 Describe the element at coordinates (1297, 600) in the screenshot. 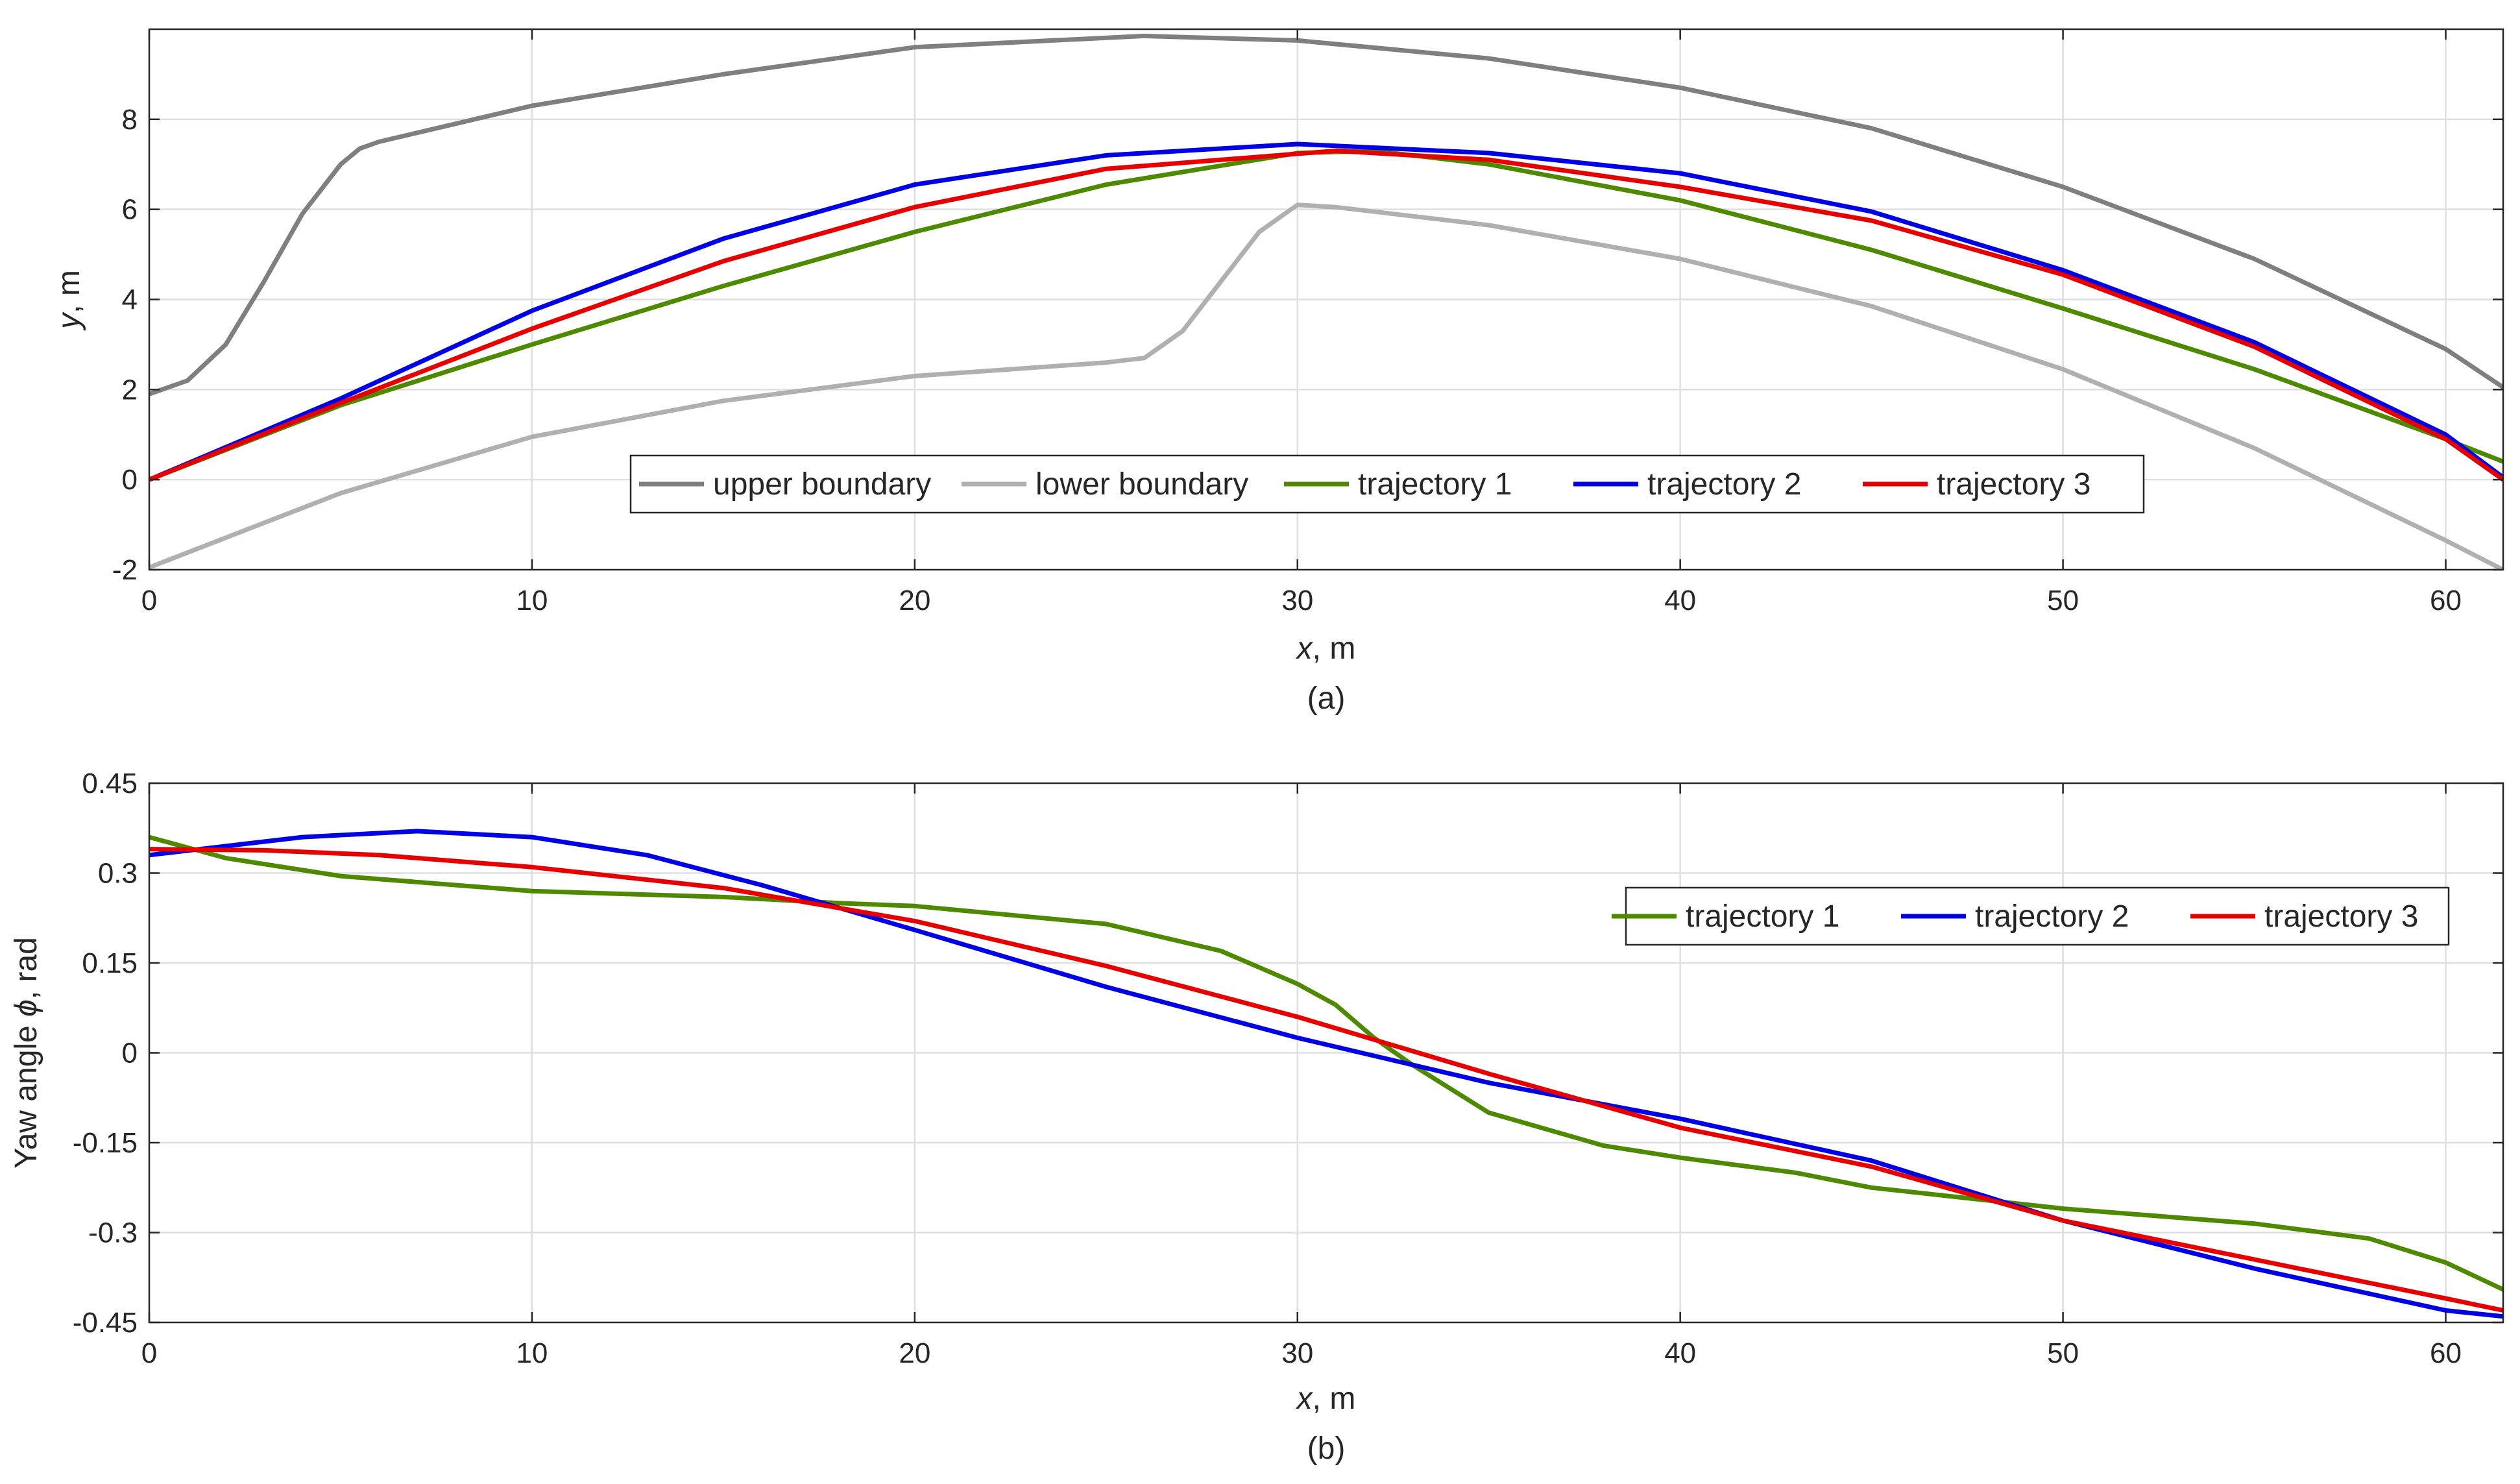

I see `panel-a-xtick-label: 30` at that location.